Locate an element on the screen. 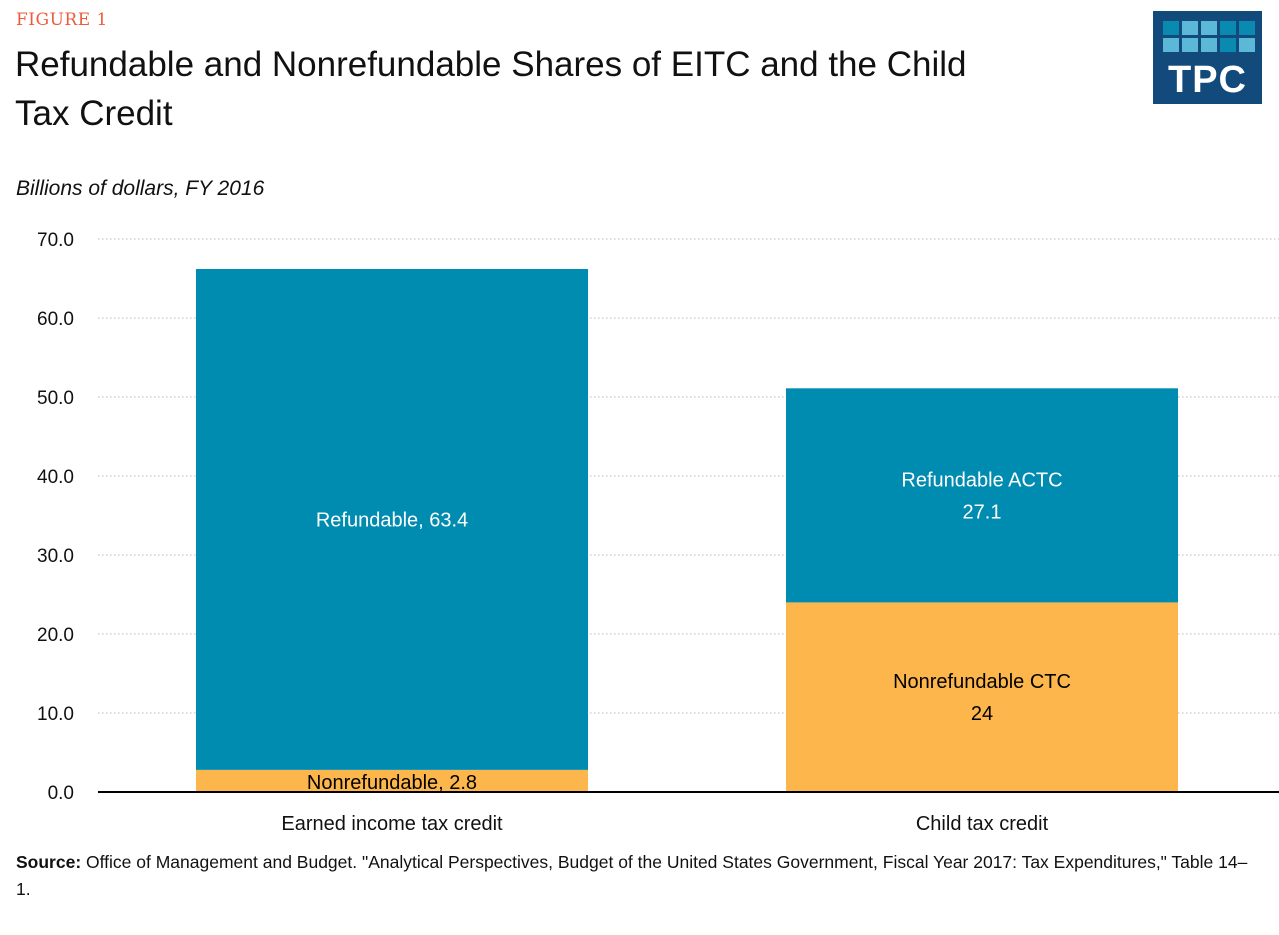 Image resolution: width=1279 pixels, height=935 pixels. tpc-logo: TPC is located at coordinates (1207, 57).